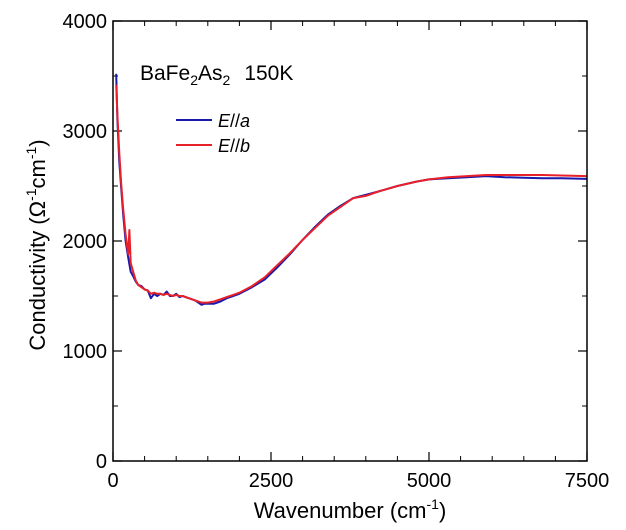 The width and height of the screenshot is (626, 530). What do you see at coordinates (213, 133) in the screenshot?
I see `legend: E//a E//b` at bounding box center [213, 133].